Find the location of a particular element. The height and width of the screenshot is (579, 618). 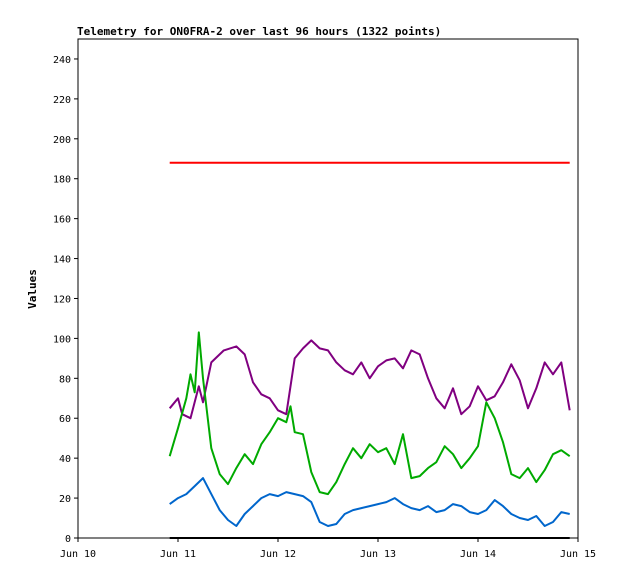

y-tick-label: 180 is located at coordinates (62, 180).